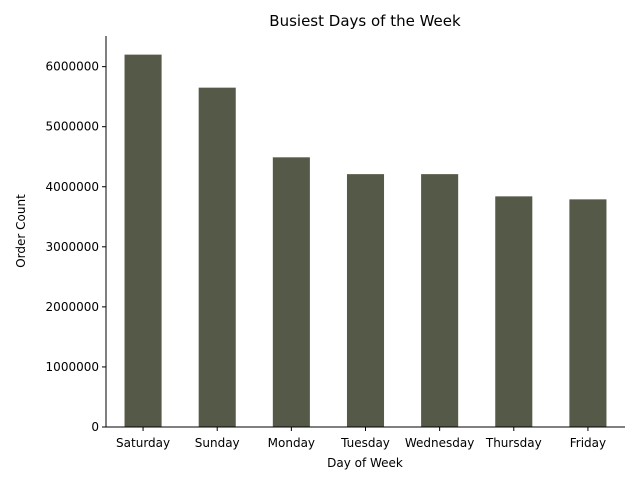 This screenshot has height=480, width=640. I want to click on bar-wednesday, so click(440, 300).